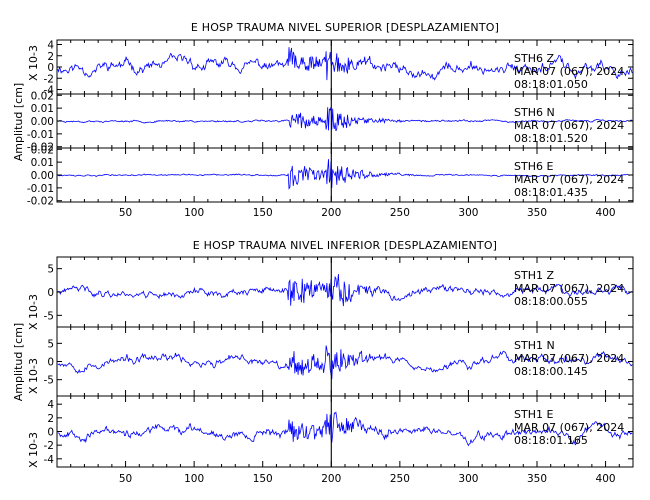 The height and width of the screenshot is (500, 650). Describe the element at coordinates (533, 166) in the screenshot. I see `station-label: STH6 E` at that location.